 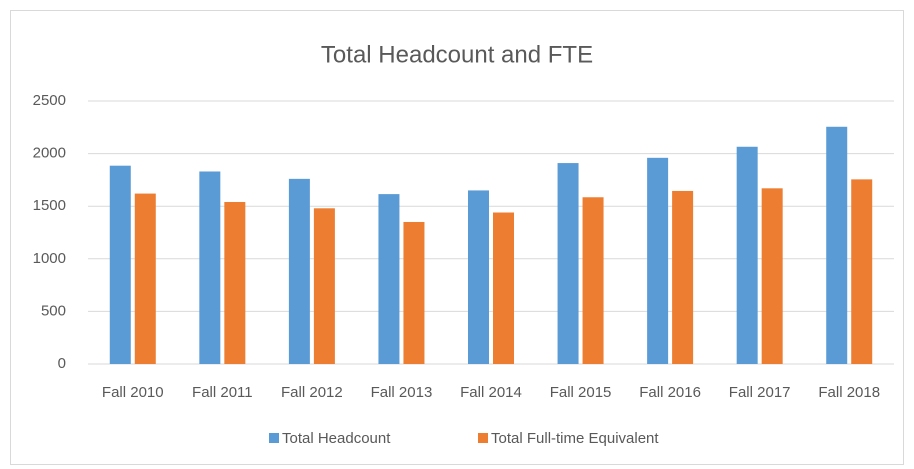 I want to click on y-tick-label: 2000, so click(x=49, y=153).